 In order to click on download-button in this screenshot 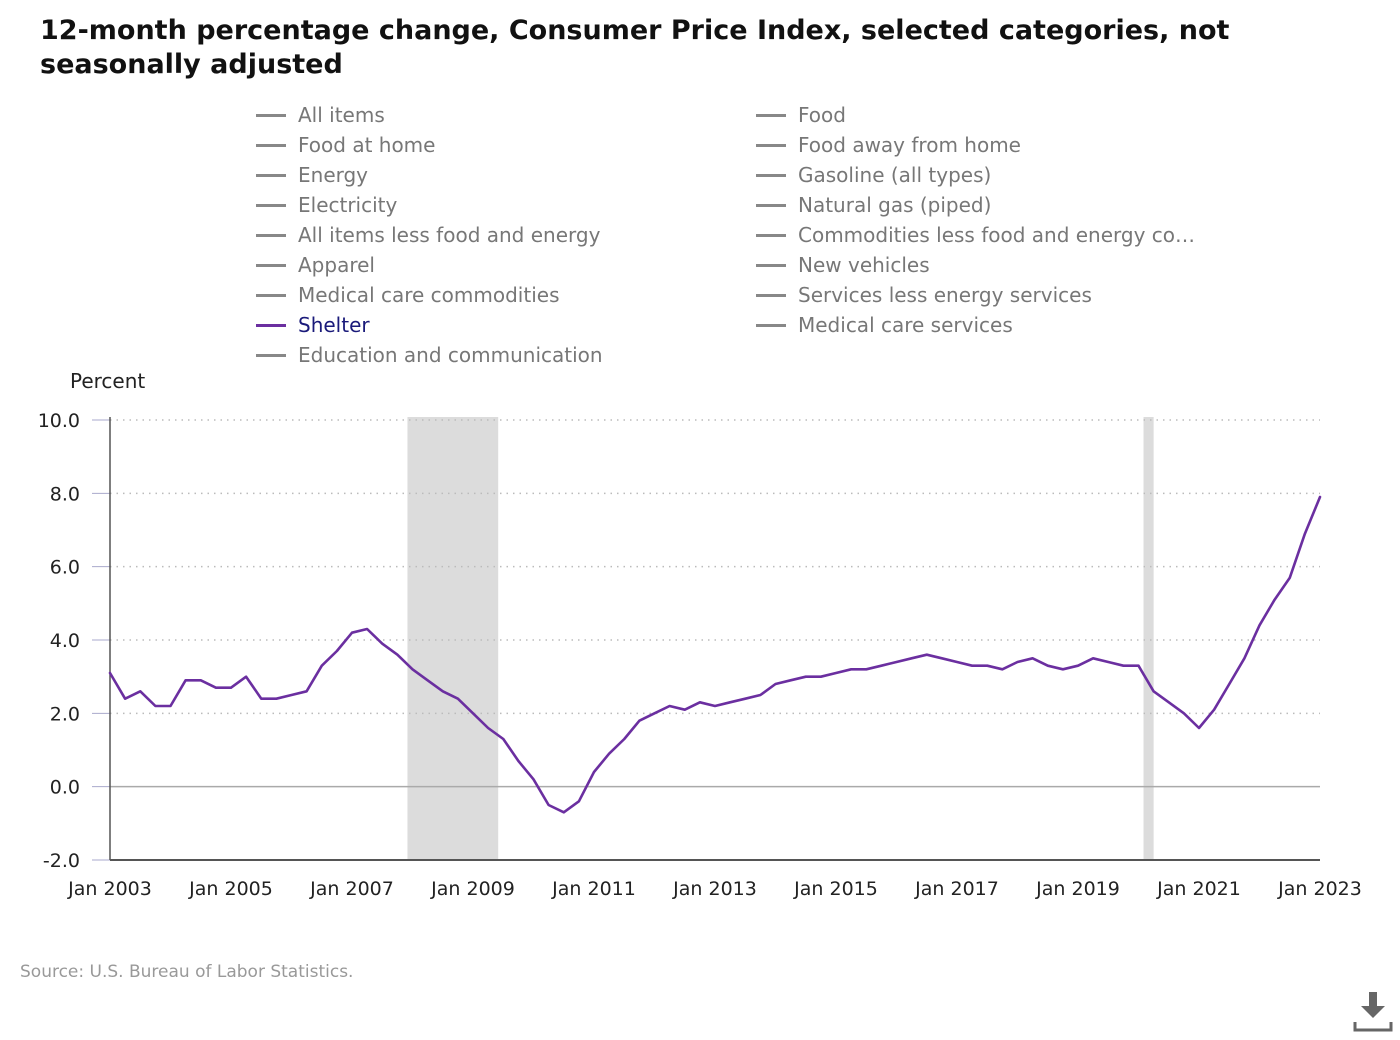, I will do `click(1373, 1012)`.